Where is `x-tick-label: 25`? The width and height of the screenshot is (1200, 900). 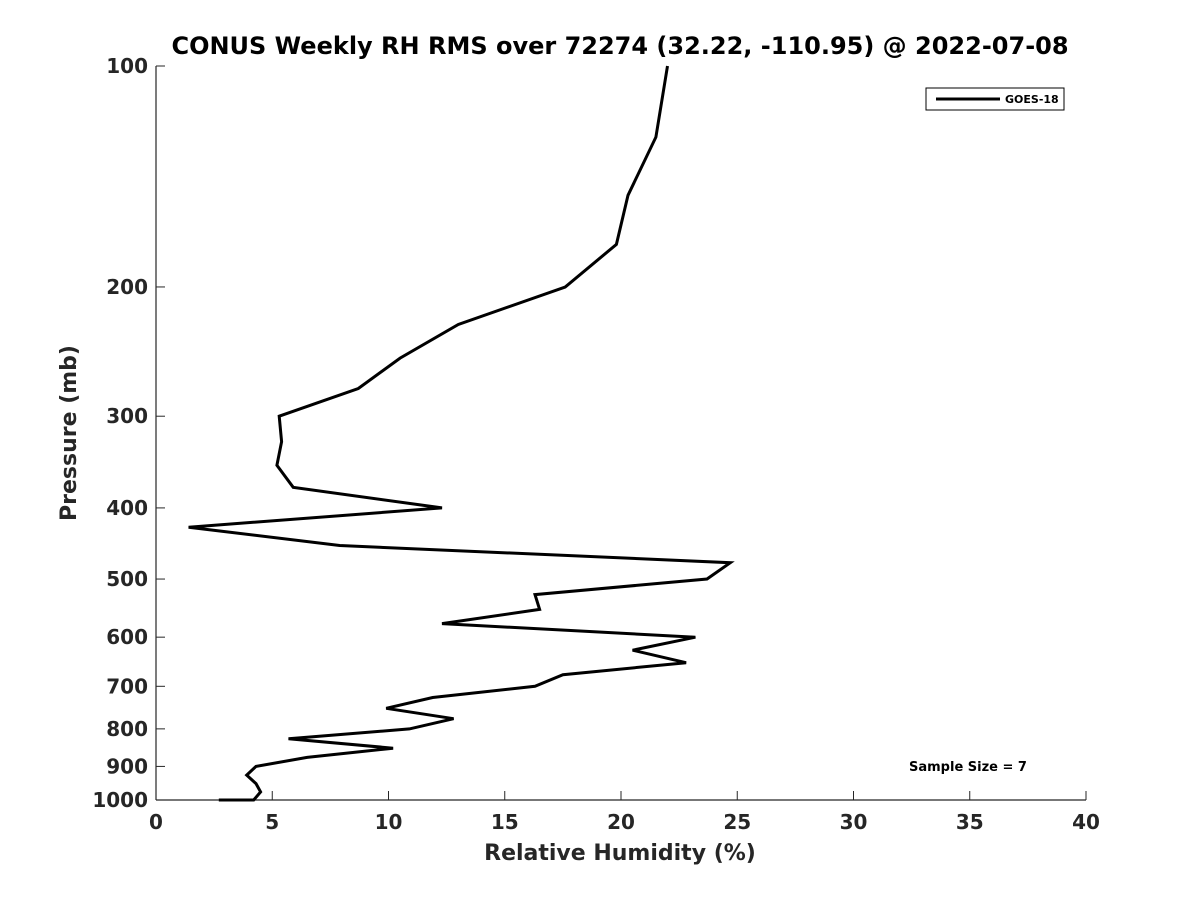 x-tick-label: 25 is located at coordinates (737, 822).